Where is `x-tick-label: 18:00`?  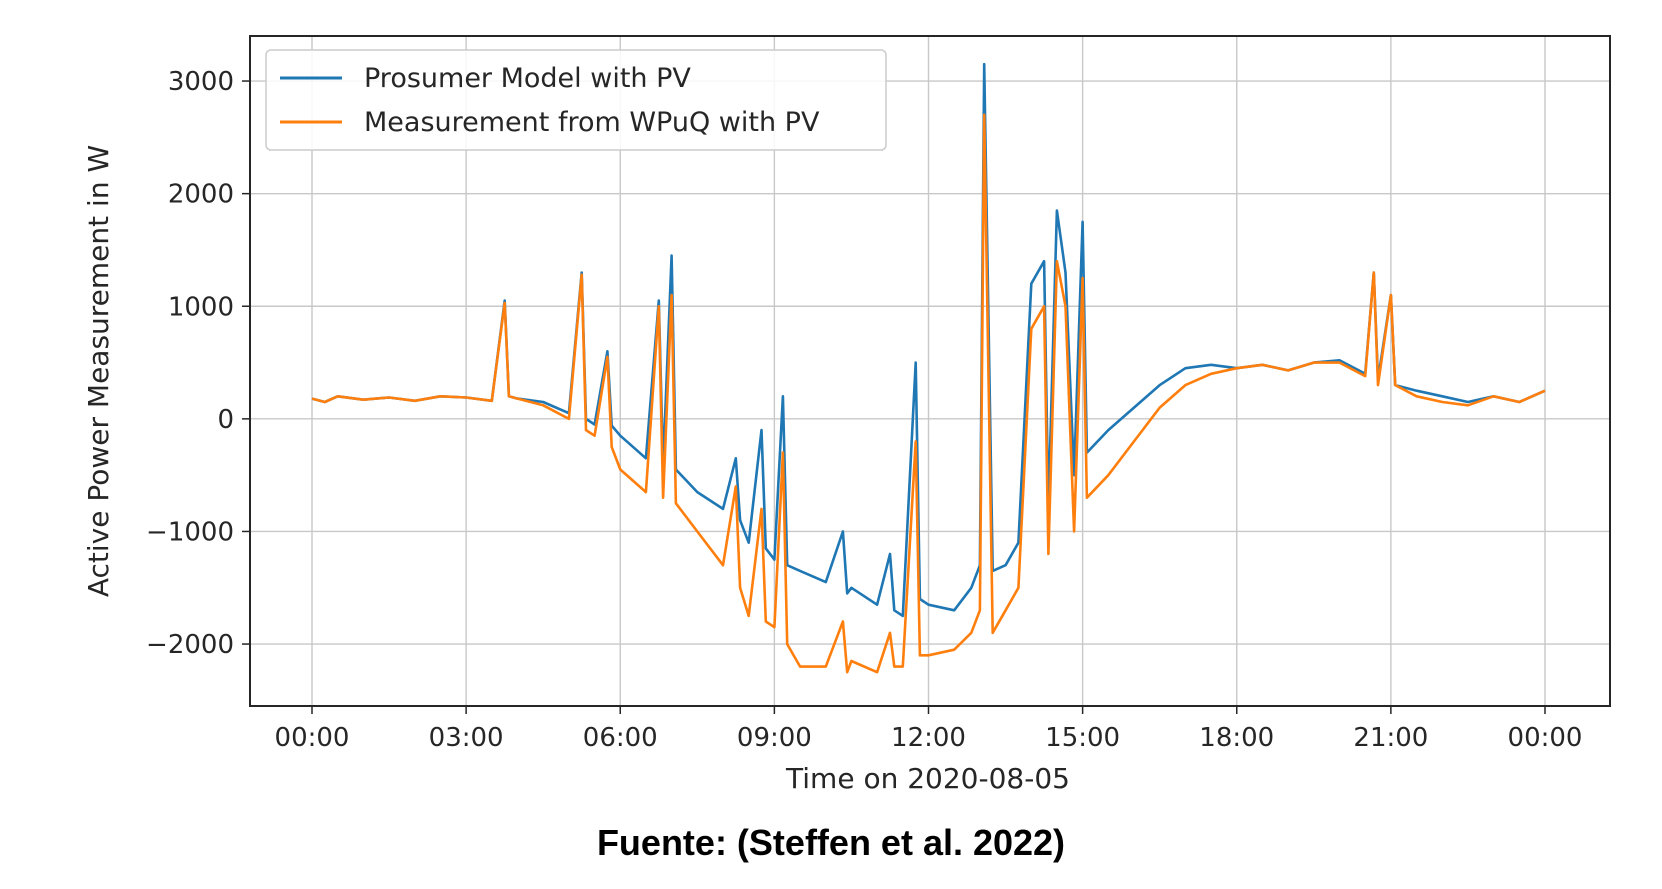 x-tick-label: 18:00 is located at coordinates (1236, 738).